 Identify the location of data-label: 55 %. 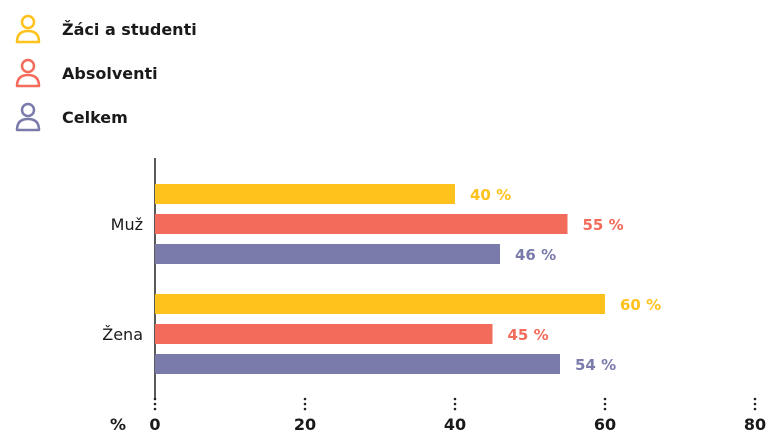
(603, 225).